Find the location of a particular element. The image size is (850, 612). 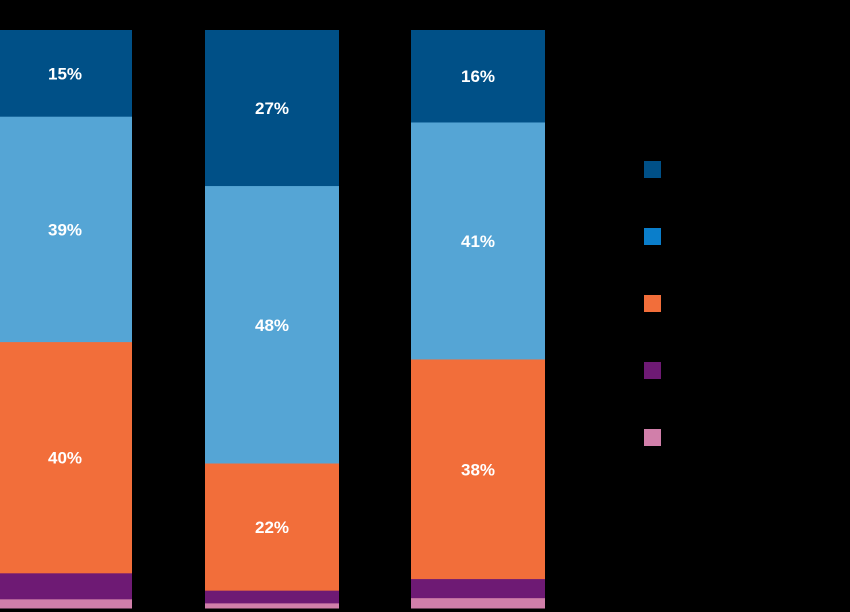

segment-value-label: 27% is located at coordinates (272, 108).